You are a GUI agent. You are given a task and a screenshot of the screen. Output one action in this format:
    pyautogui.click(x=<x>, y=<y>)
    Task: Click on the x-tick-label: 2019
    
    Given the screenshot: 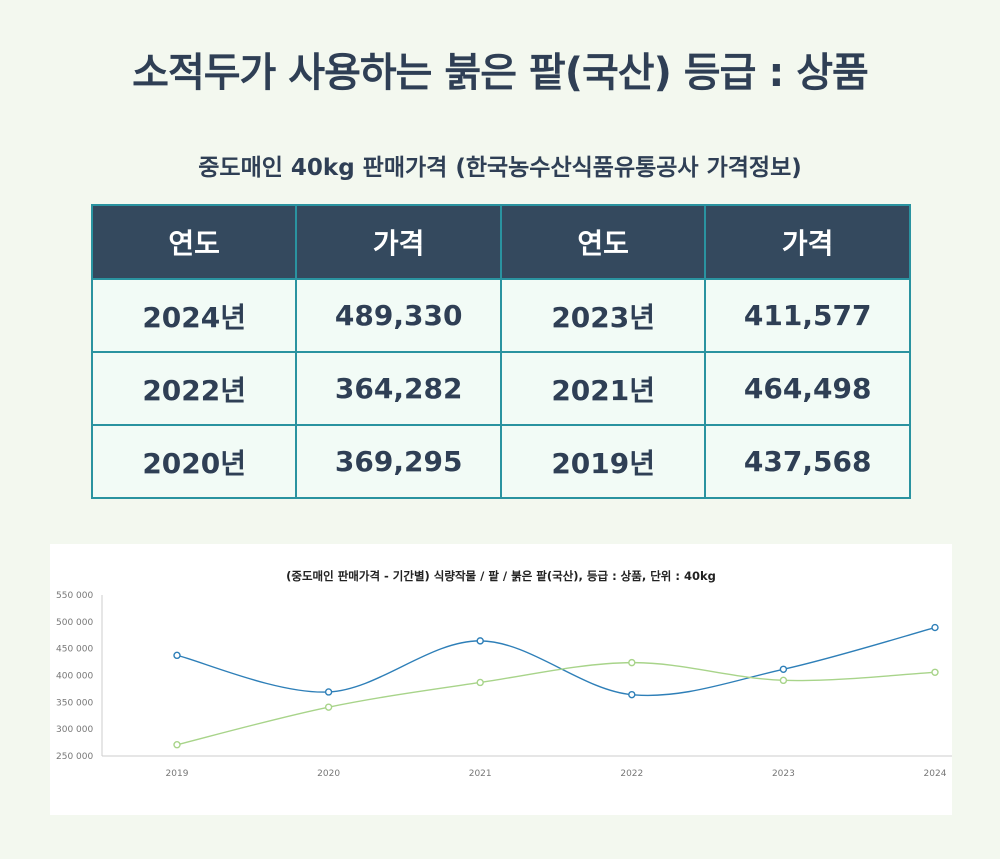 What is the action you would take?
    pyautogui.click(x=177, y=774)
    